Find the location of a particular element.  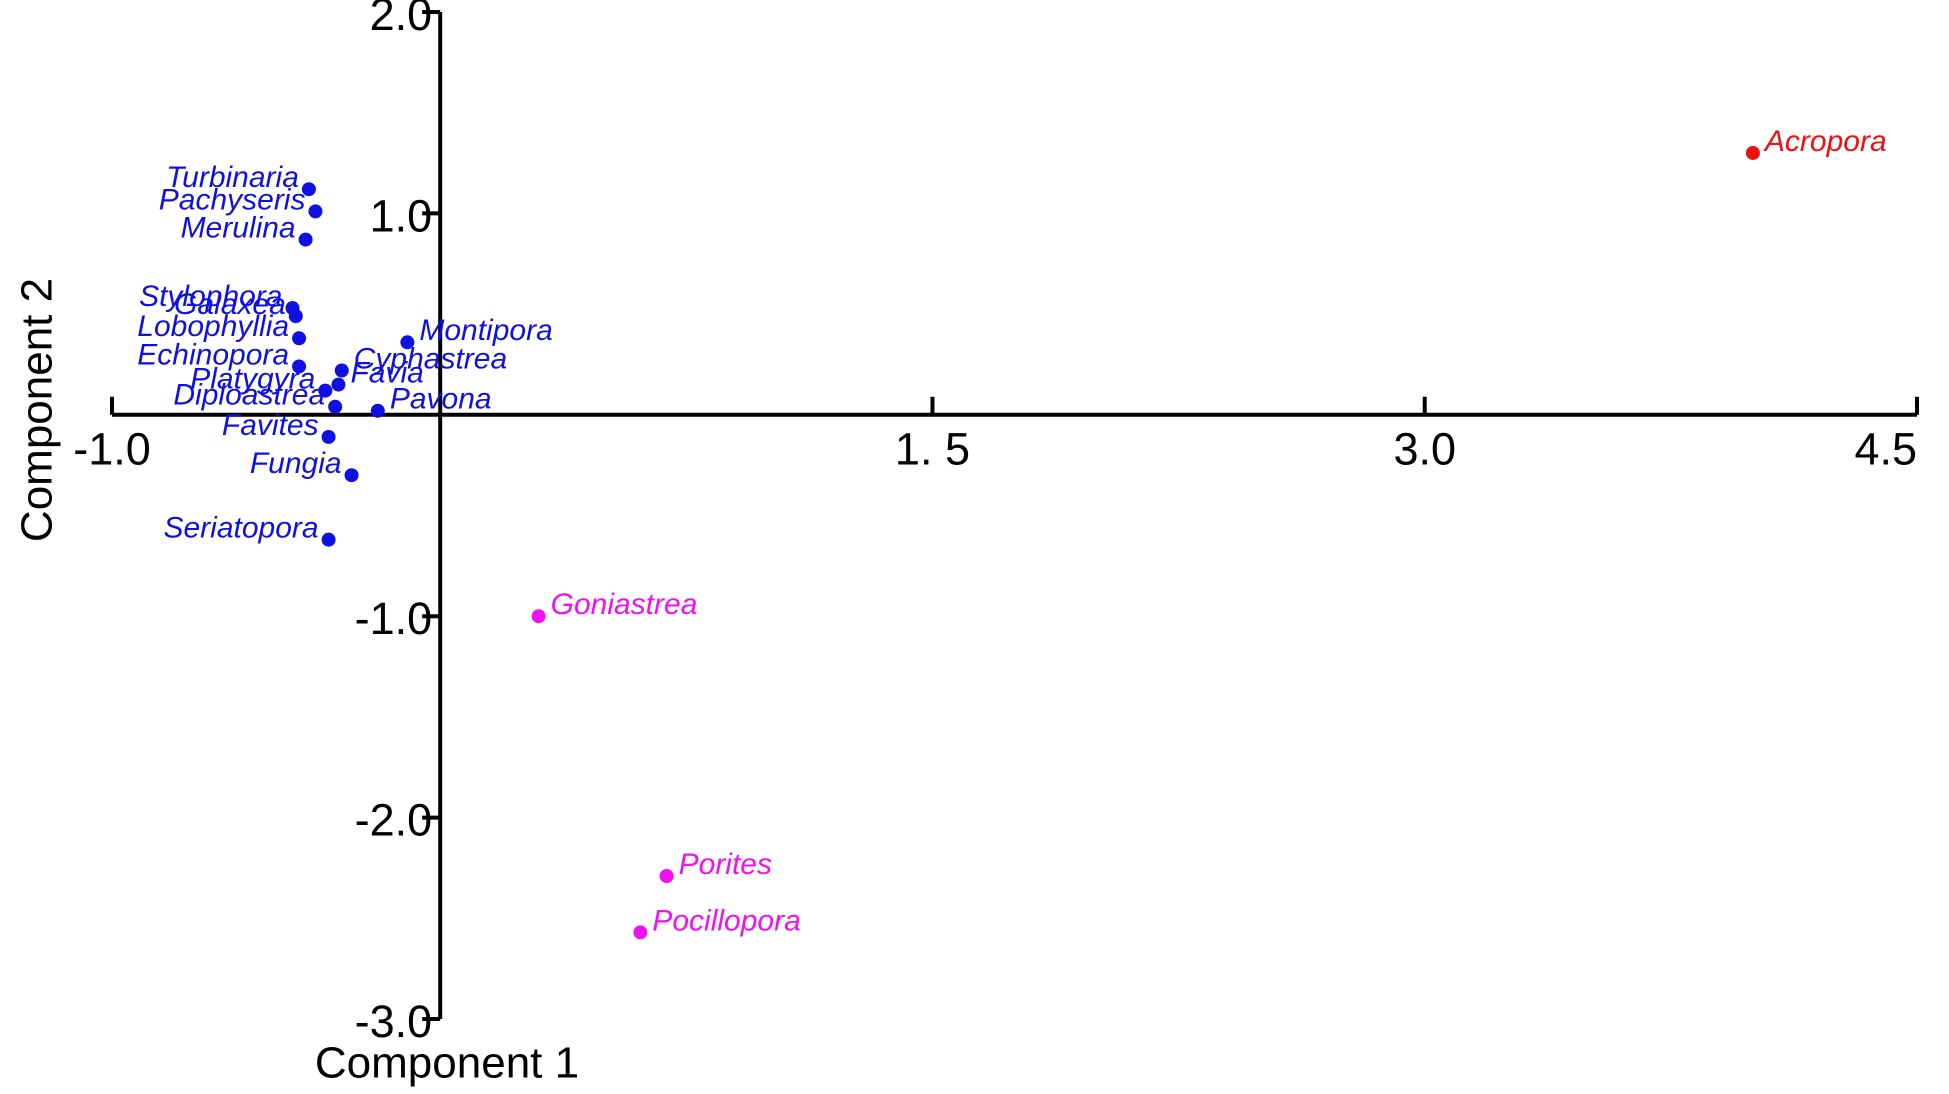

point-label: Echinopora is located at coordinates (213, 354).